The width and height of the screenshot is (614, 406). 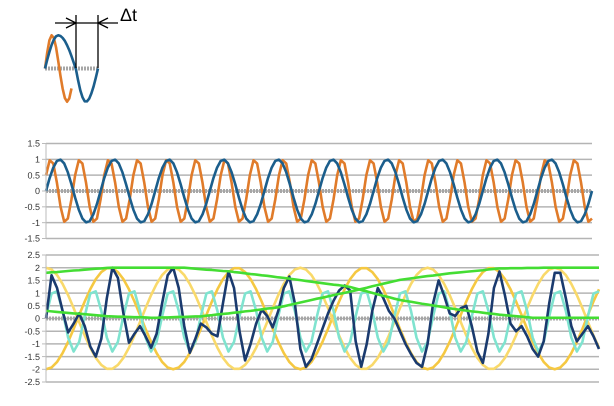 I want to click on y-tick-label: -2.5, so click(x=32, y=382).